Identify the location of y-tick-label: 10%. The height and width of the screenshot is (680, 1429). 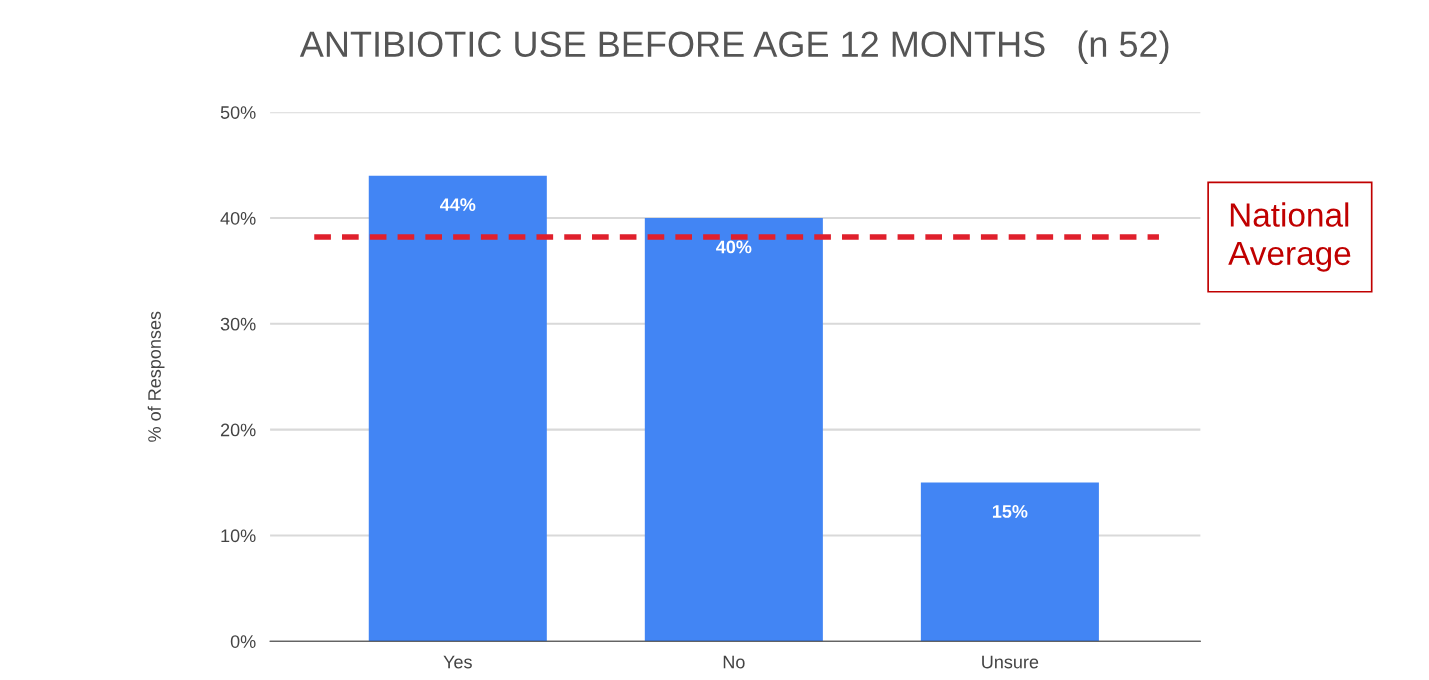
(238, 536).